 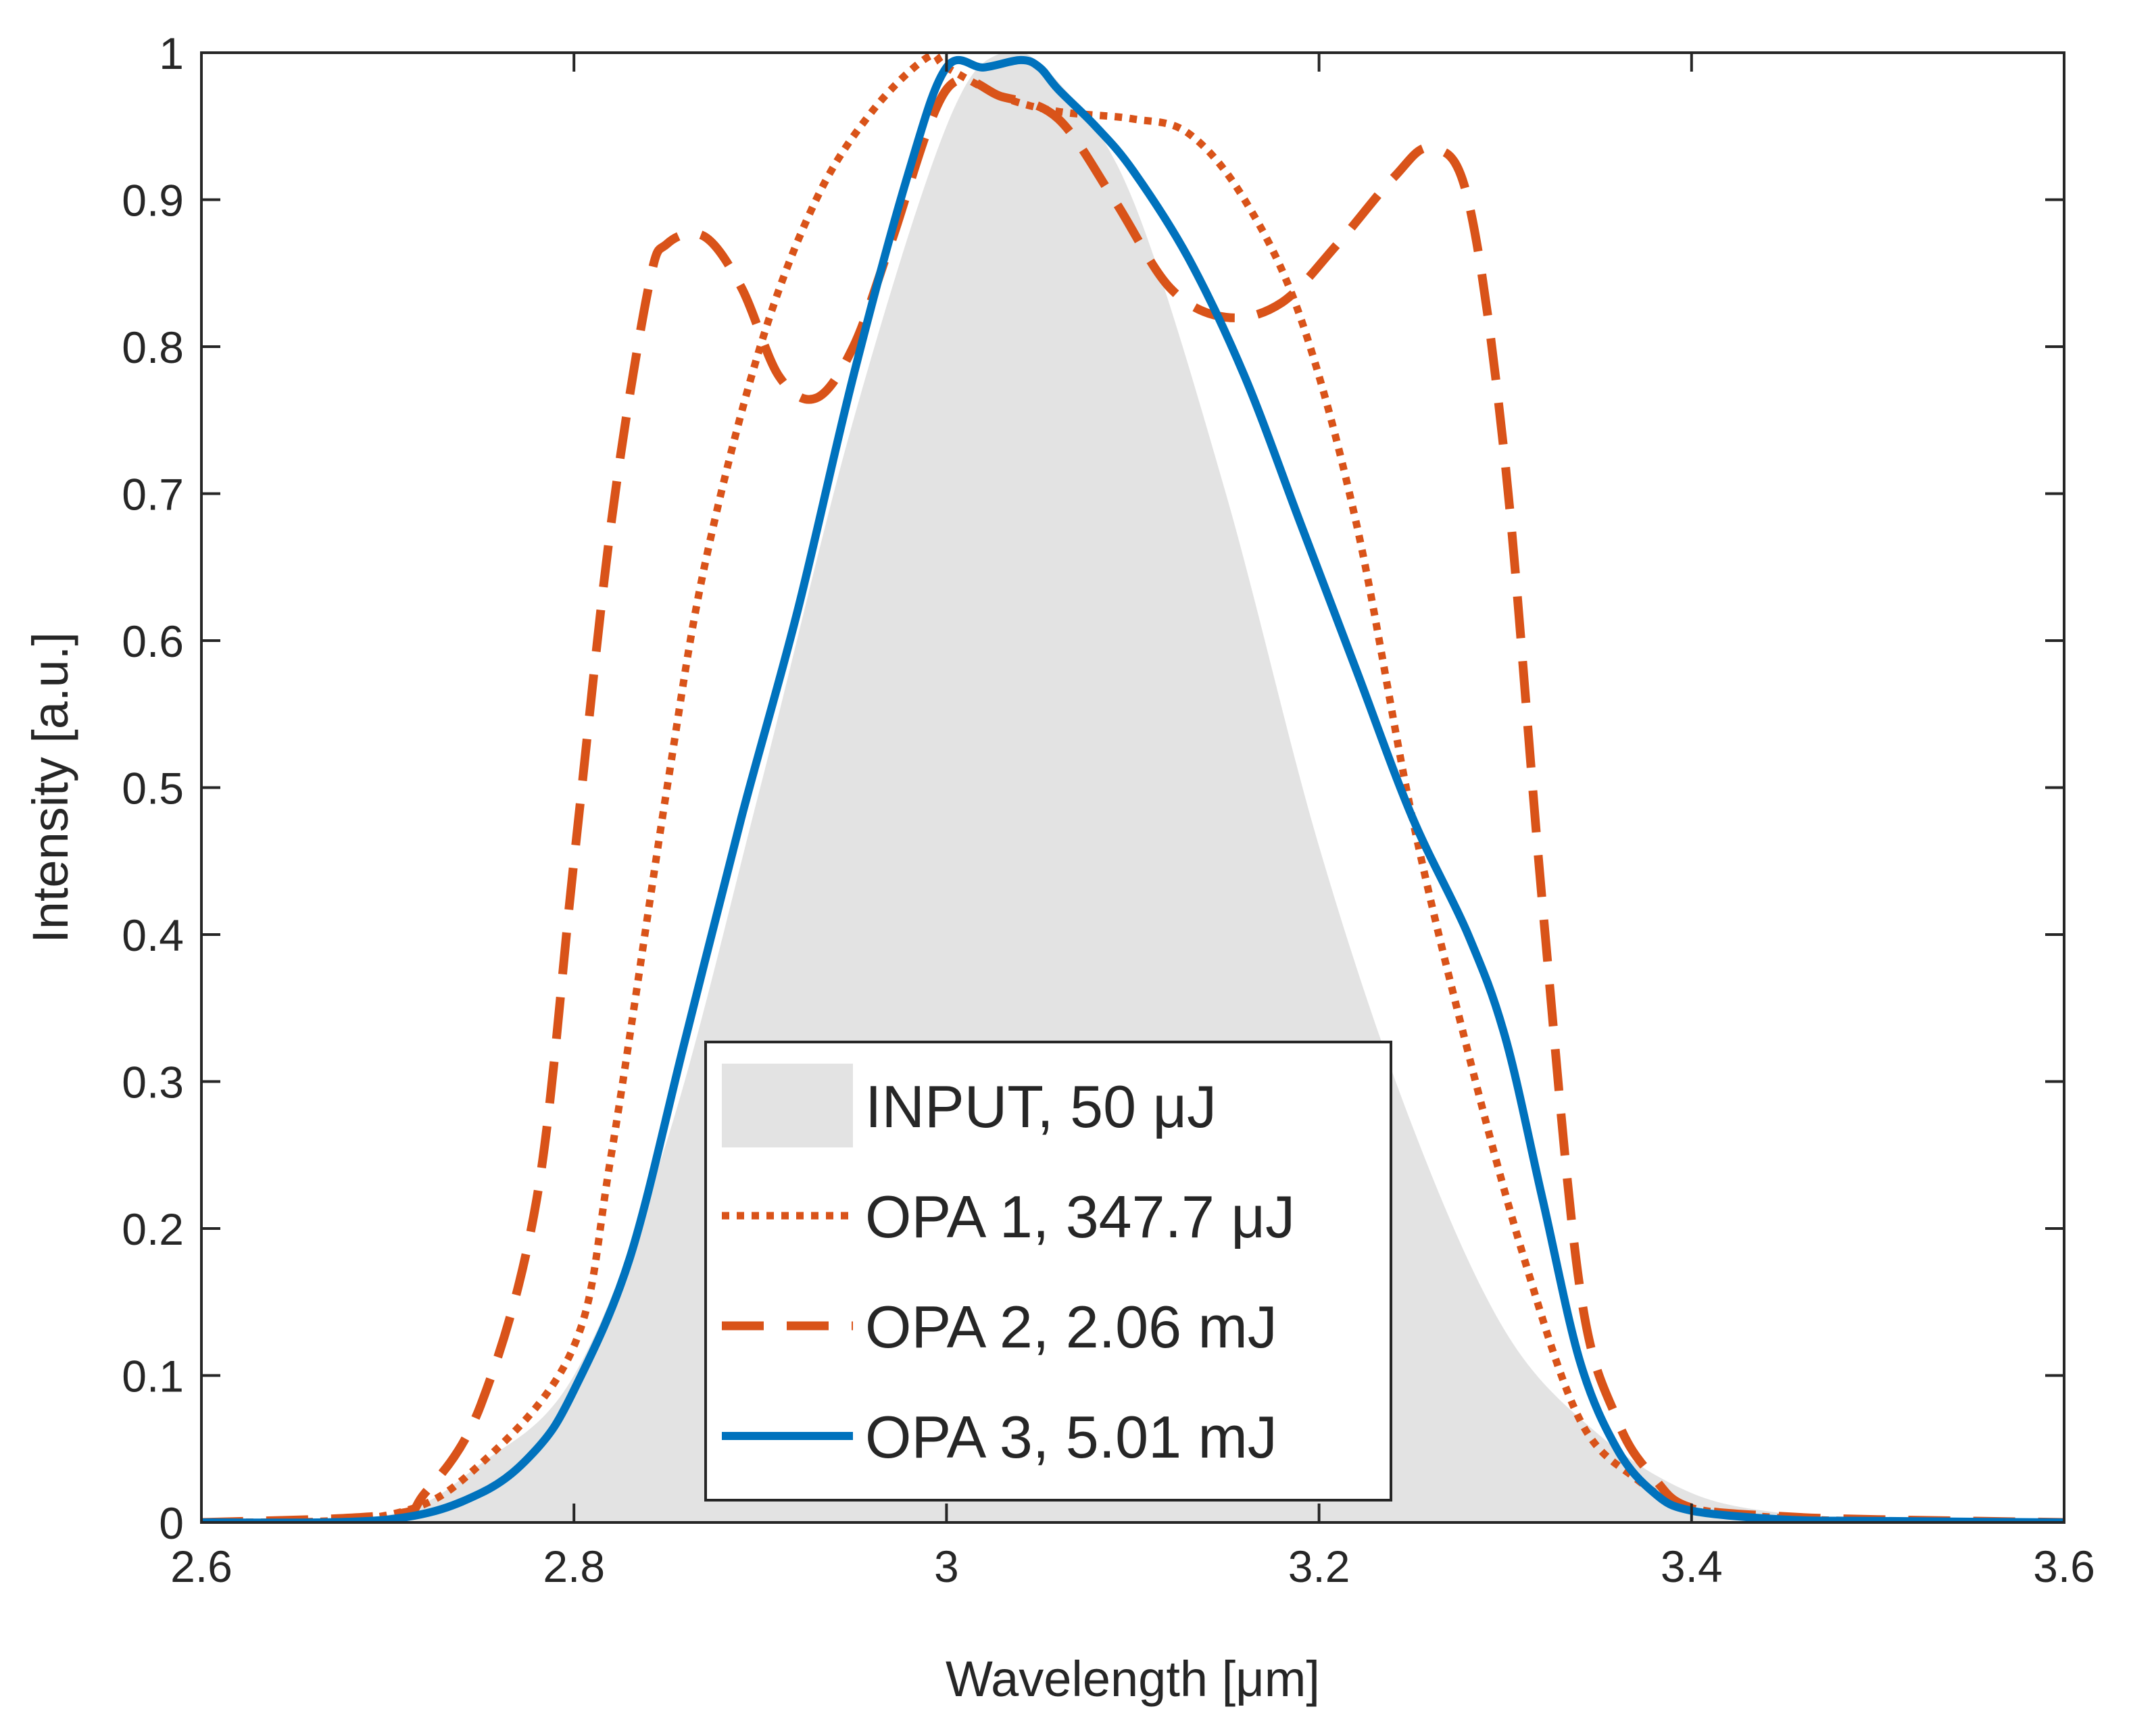 What do you see at coordinates (1041, 1106) in the screenshot?
I see `legend-label-1: INPUT, 50 μJ` at bounding box center [1041, 1106].